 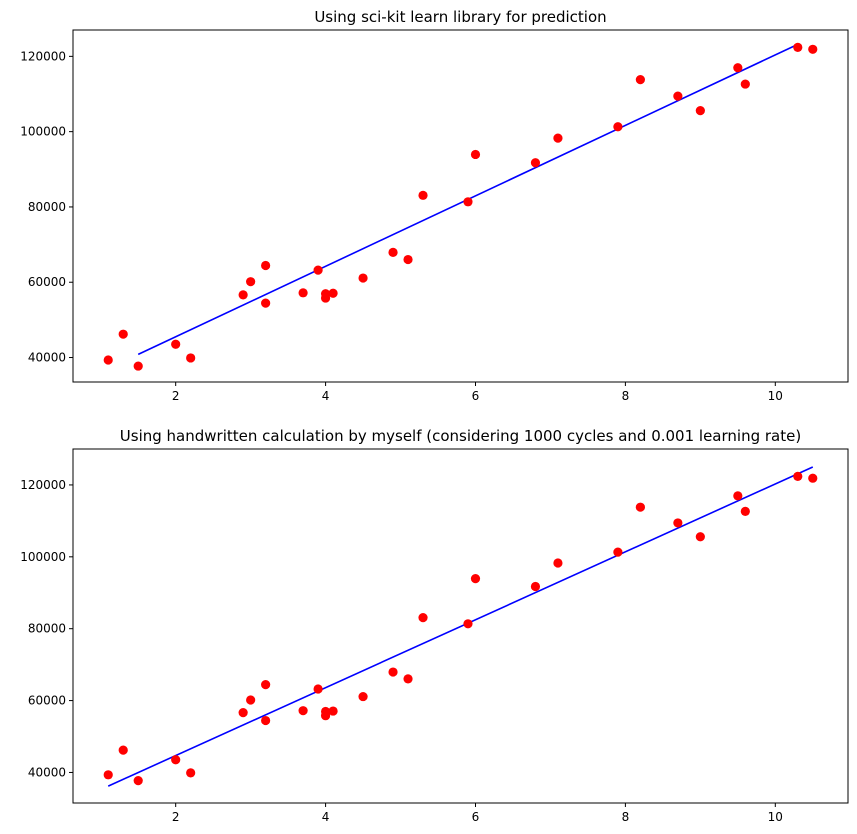 What do you see at coordinates (43, 485) in the screenshot?
I see `bottom-y-tick-label: 120000` at bounding box center [43, 485].